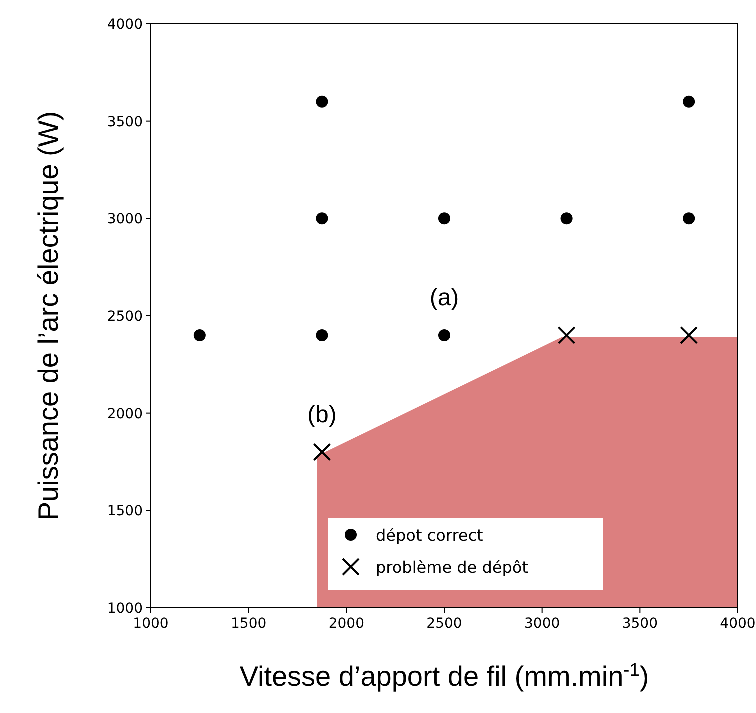 Image resolution: width=756 pixels, height=713 pixels. Describe the element at coordinates (445, 298) in the screenshot. I see `annotation: (a)` at that location.